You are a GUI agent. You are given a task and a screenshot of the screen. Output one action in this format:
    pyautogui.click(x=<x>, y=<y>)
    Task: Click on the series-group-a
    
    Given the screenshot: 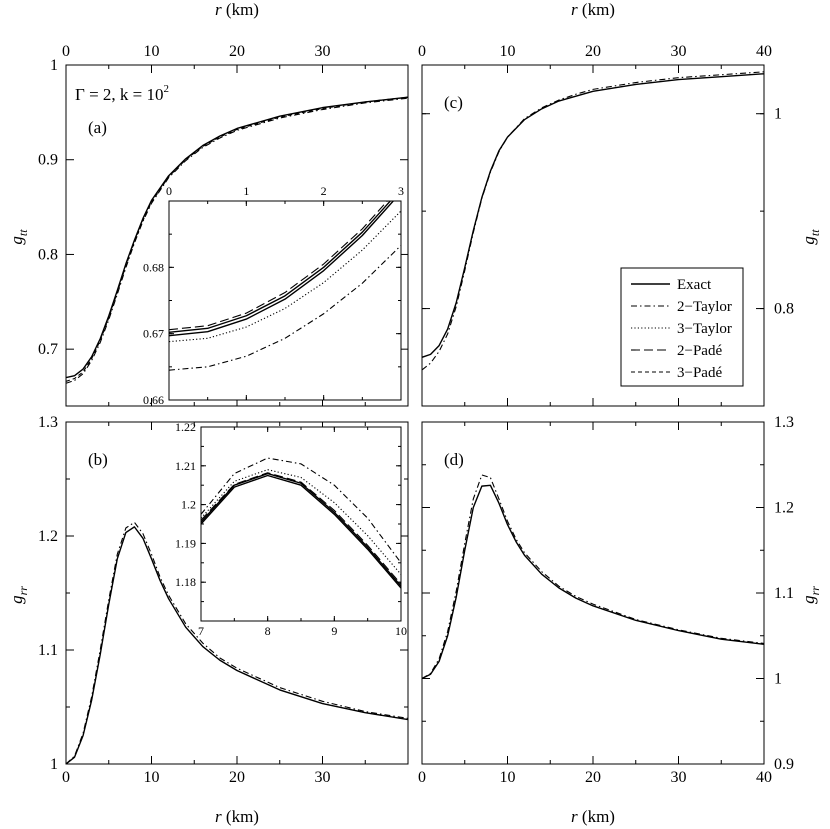 What is the action you would take?
    pyautogui.click(x=237, y=240)
    